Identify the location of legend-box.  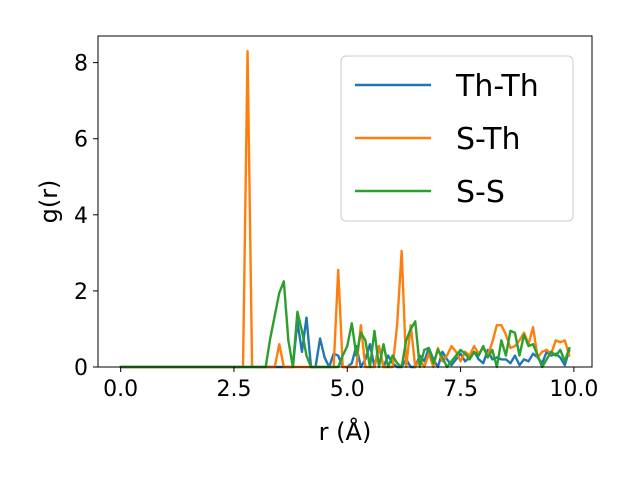
(457, 138).